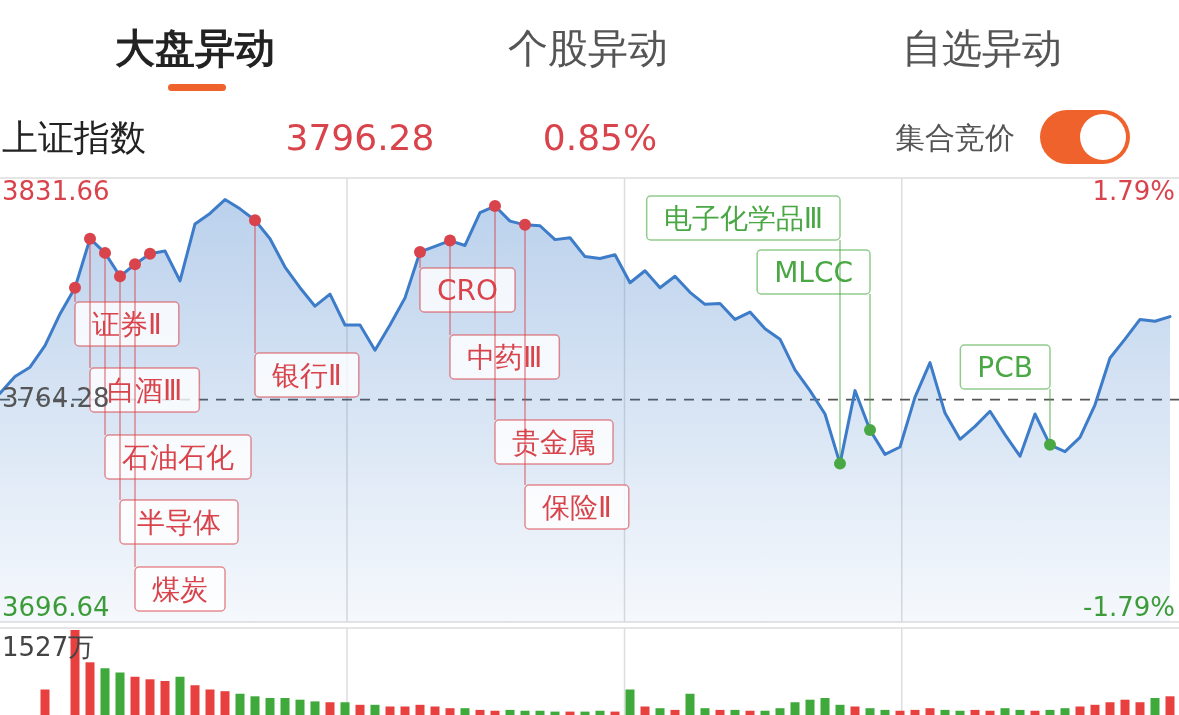 The image size is (1179, 715). What do you see at coordinates (600, 137) in the screenshot?
I see `text: 0.85%` at bounding box center [600, 137].